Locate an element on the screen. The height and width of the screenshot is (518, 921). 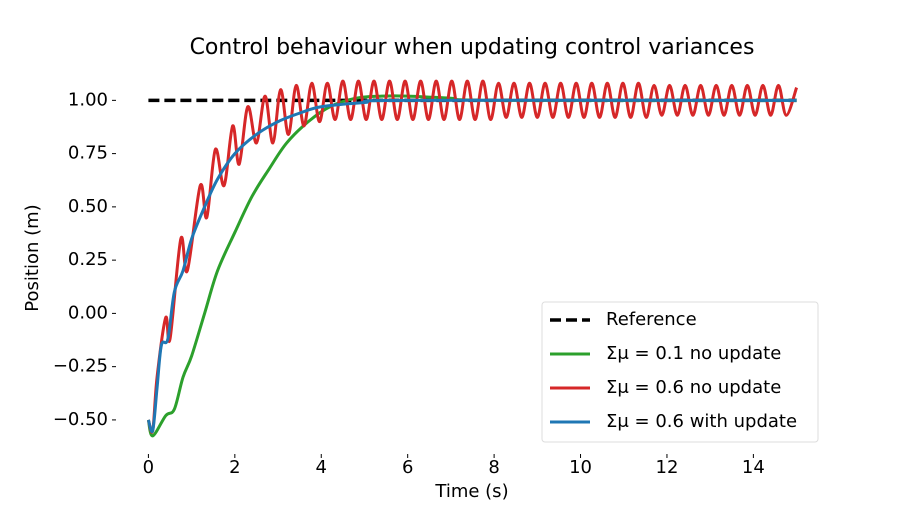
legend-label: Σμ = 0.1 no update is located at coordinates (693, 353).